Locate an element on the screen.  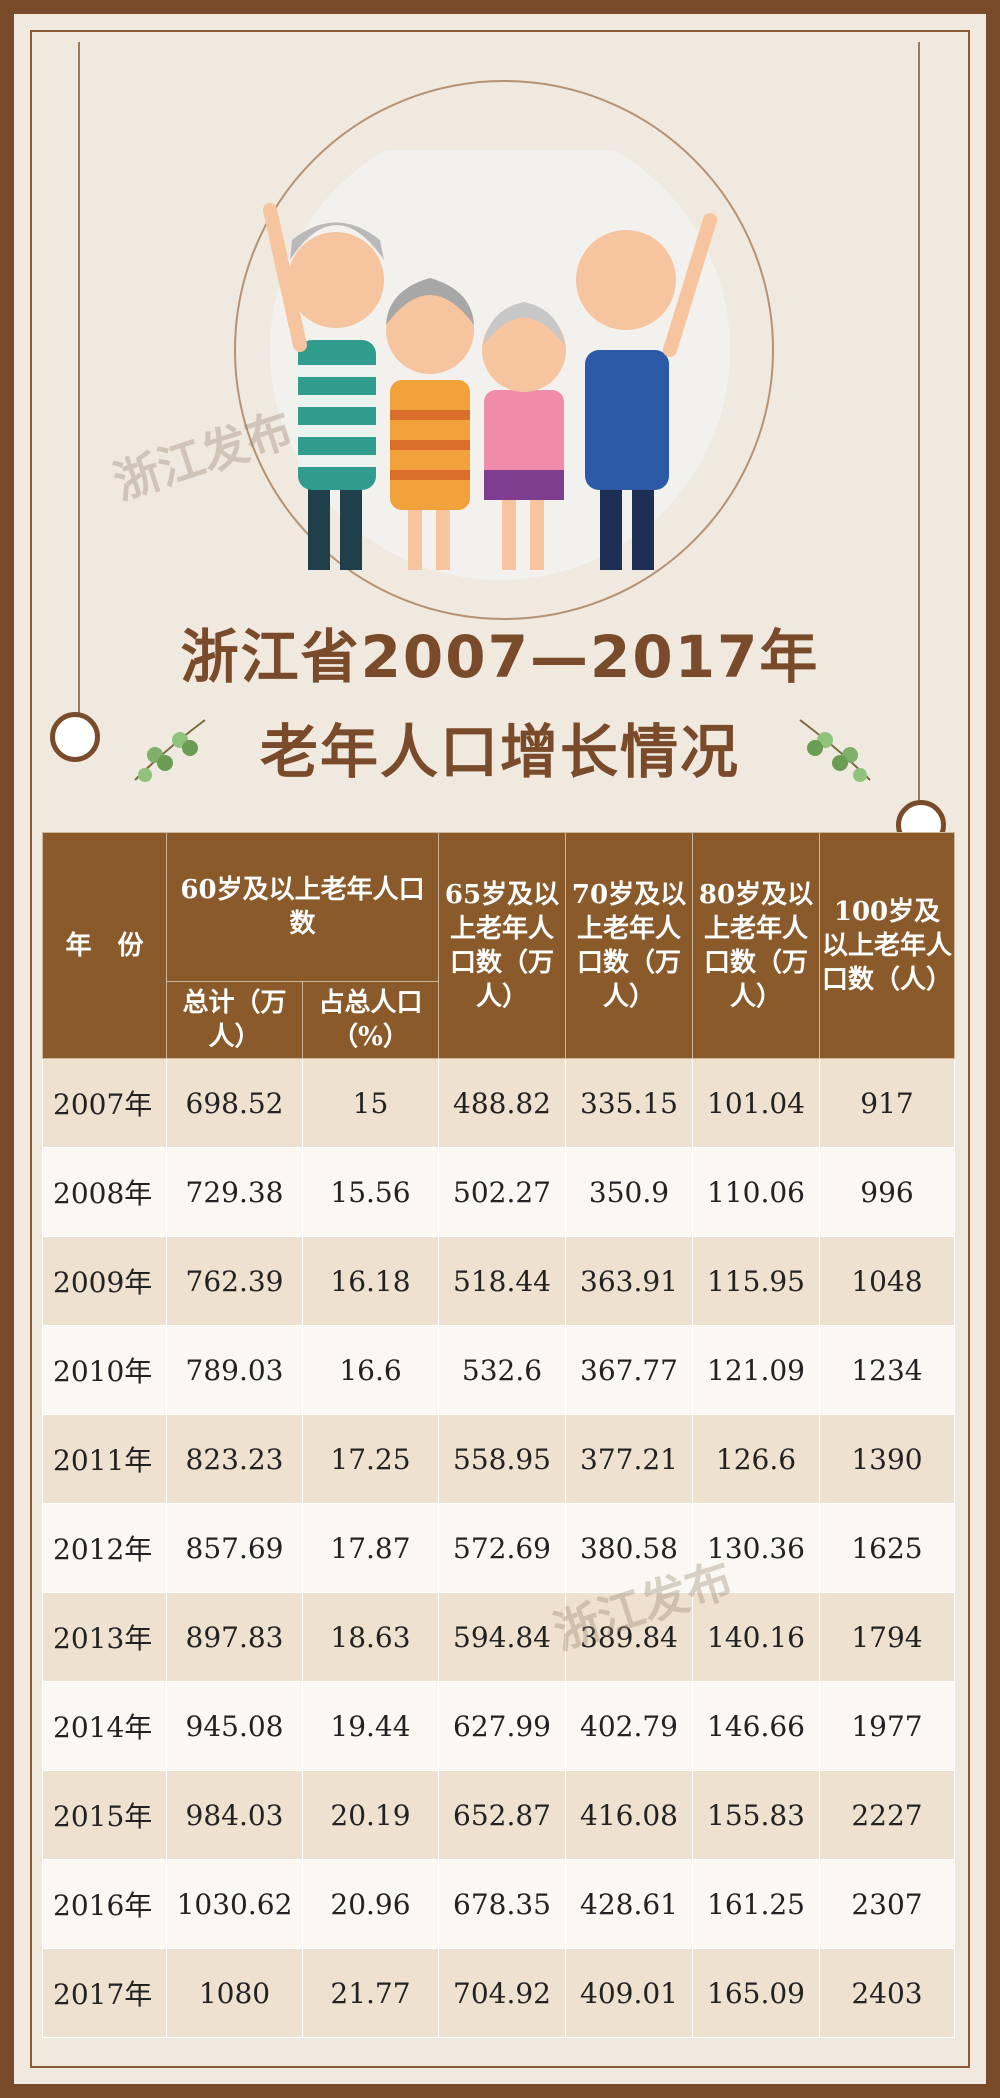
table-cell: 1048 is located at coordinates (887, 1281).